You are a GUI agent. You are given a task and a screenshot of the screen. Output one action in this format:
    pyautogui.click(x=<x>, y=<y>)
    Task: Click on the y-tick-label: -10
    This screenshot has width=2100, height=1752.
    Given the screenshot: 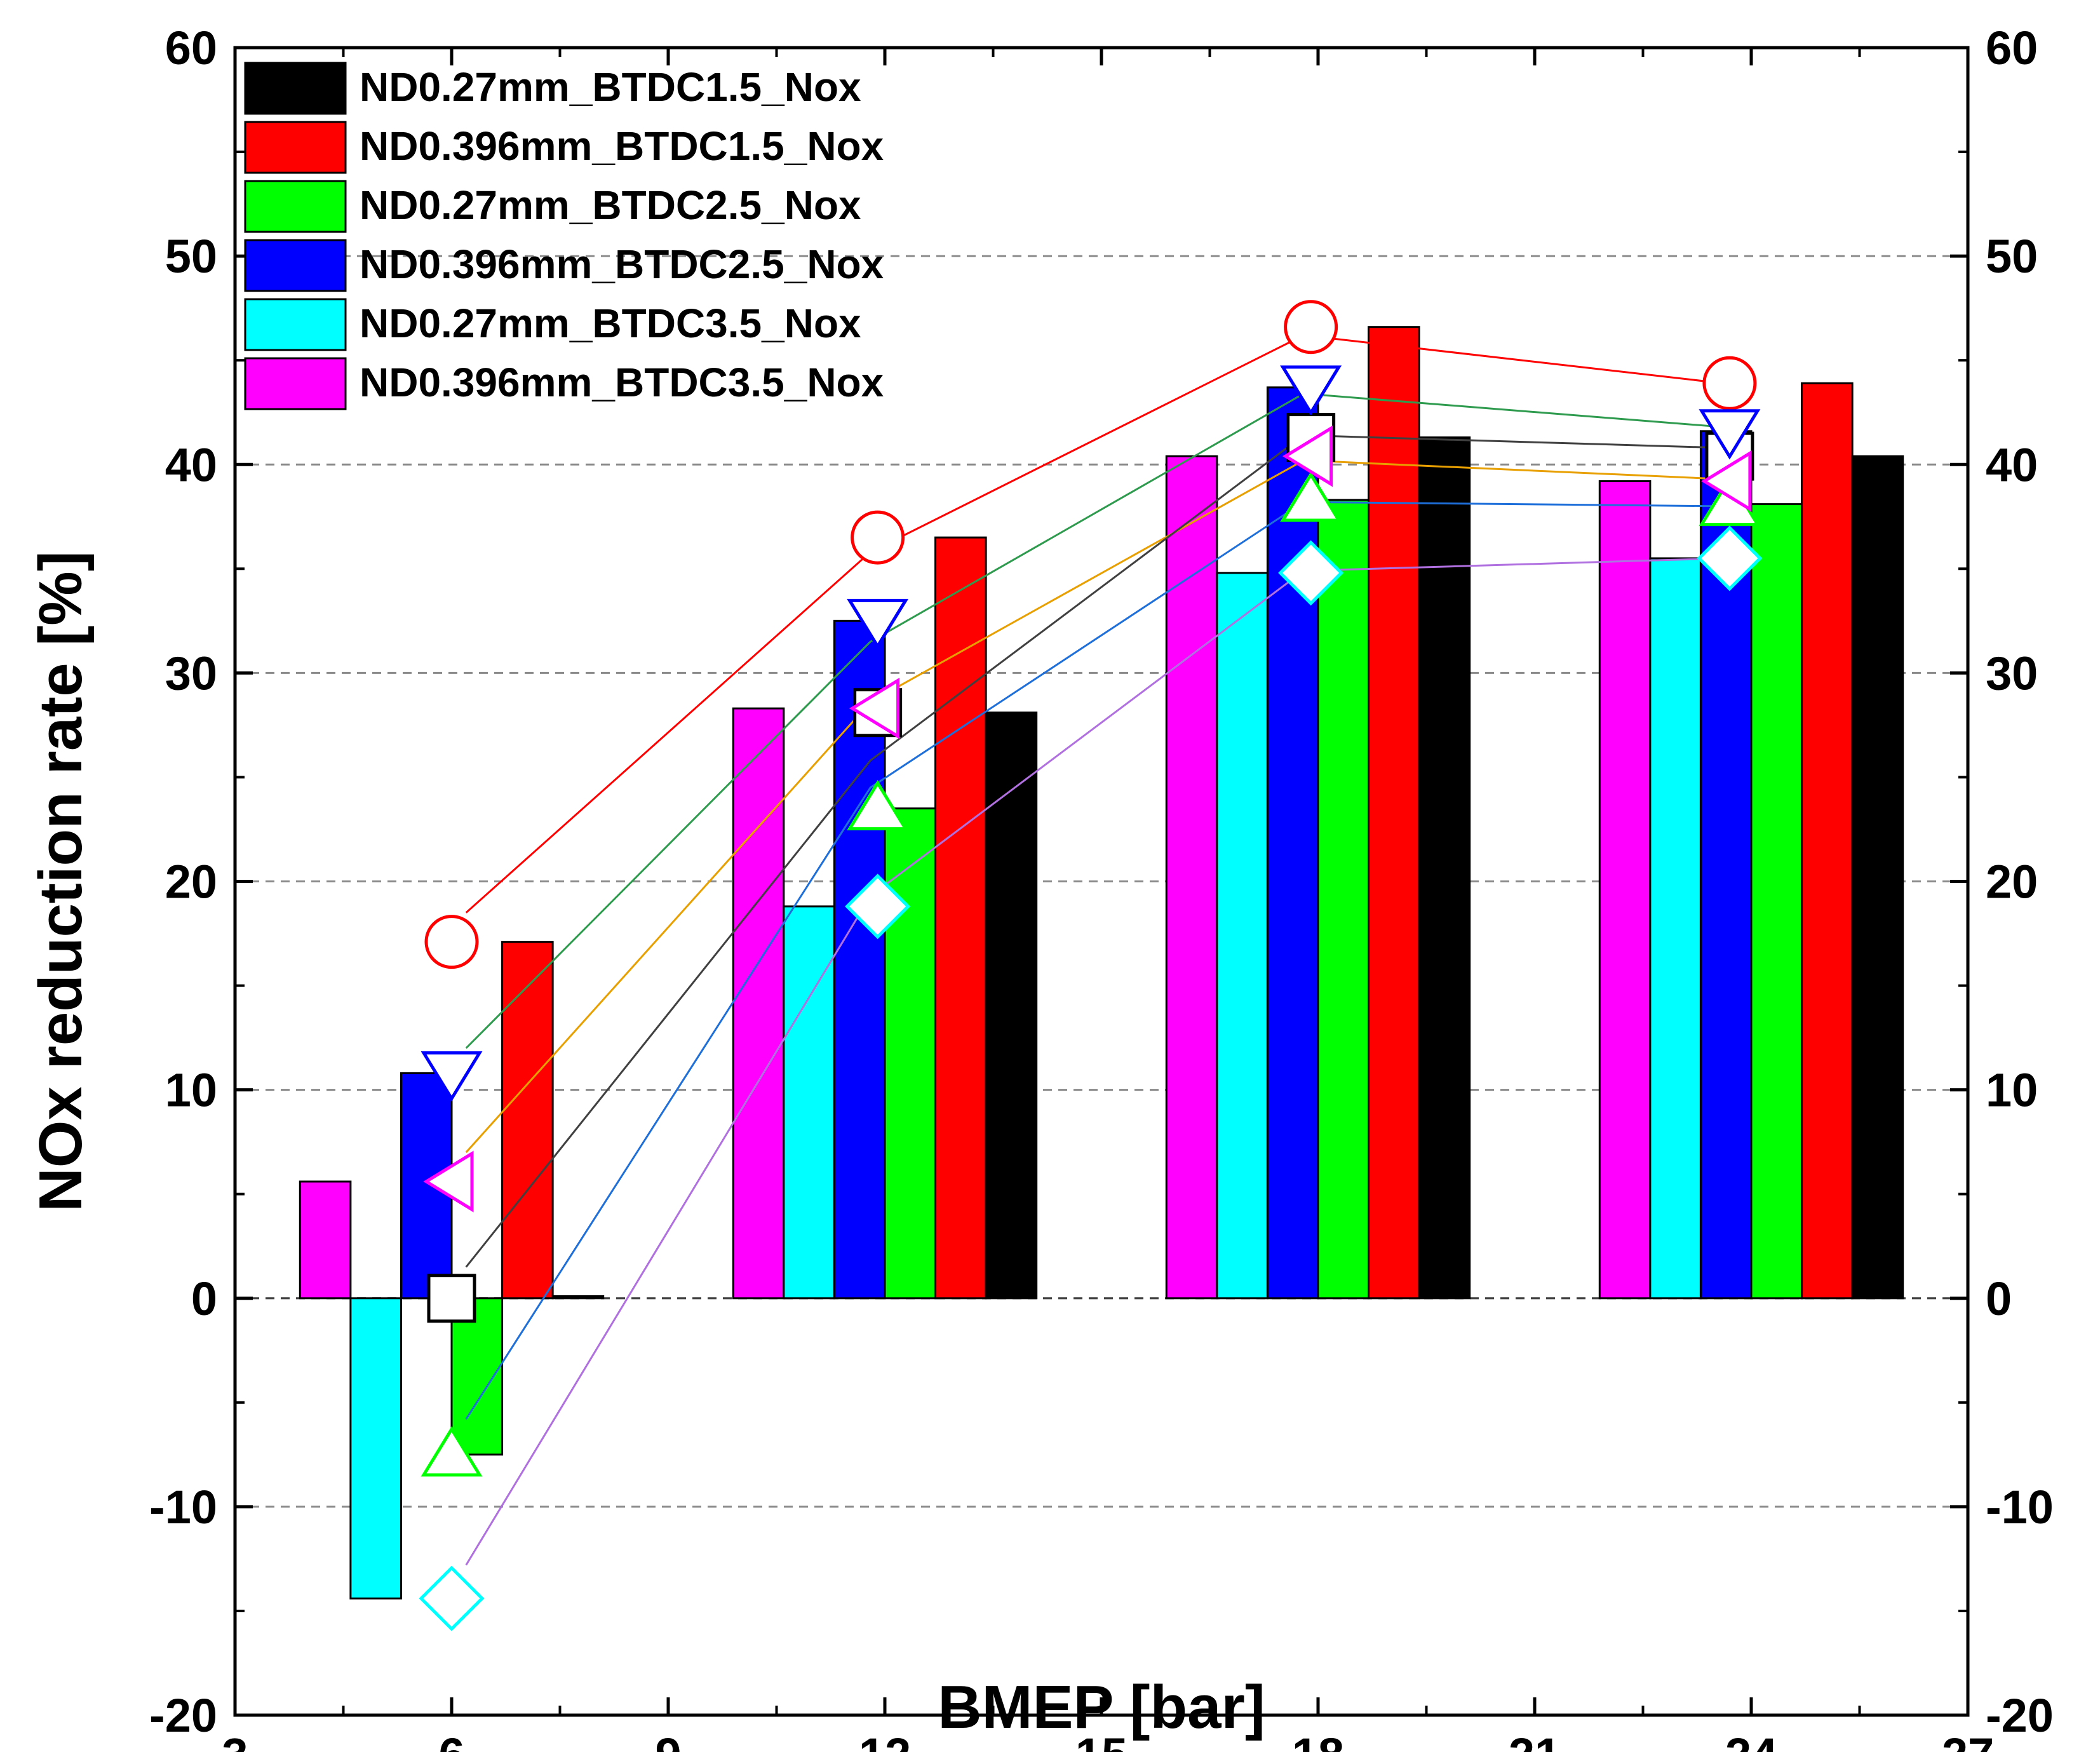 What is the action you would take?
    pyautogui.click(x=183, y=1507)
    